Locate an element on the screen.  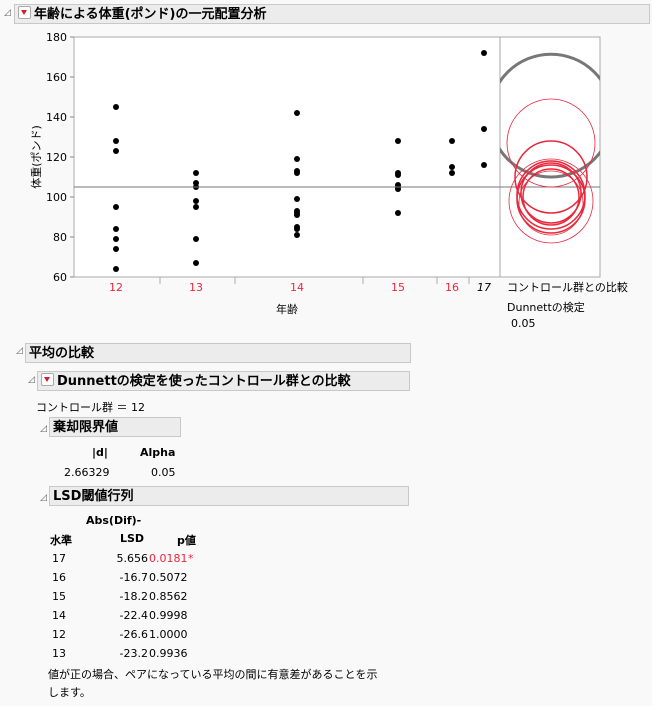
circle-panel is located at coordinates (550, 157).